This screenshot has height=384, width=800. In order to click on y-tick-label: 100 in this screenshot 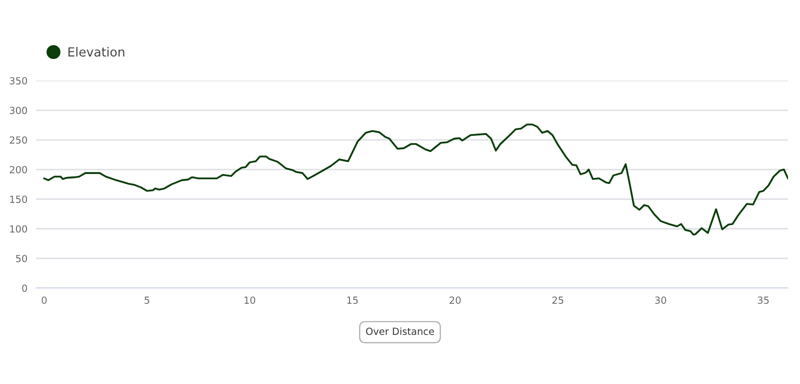, I will do `click(19, 229)`.